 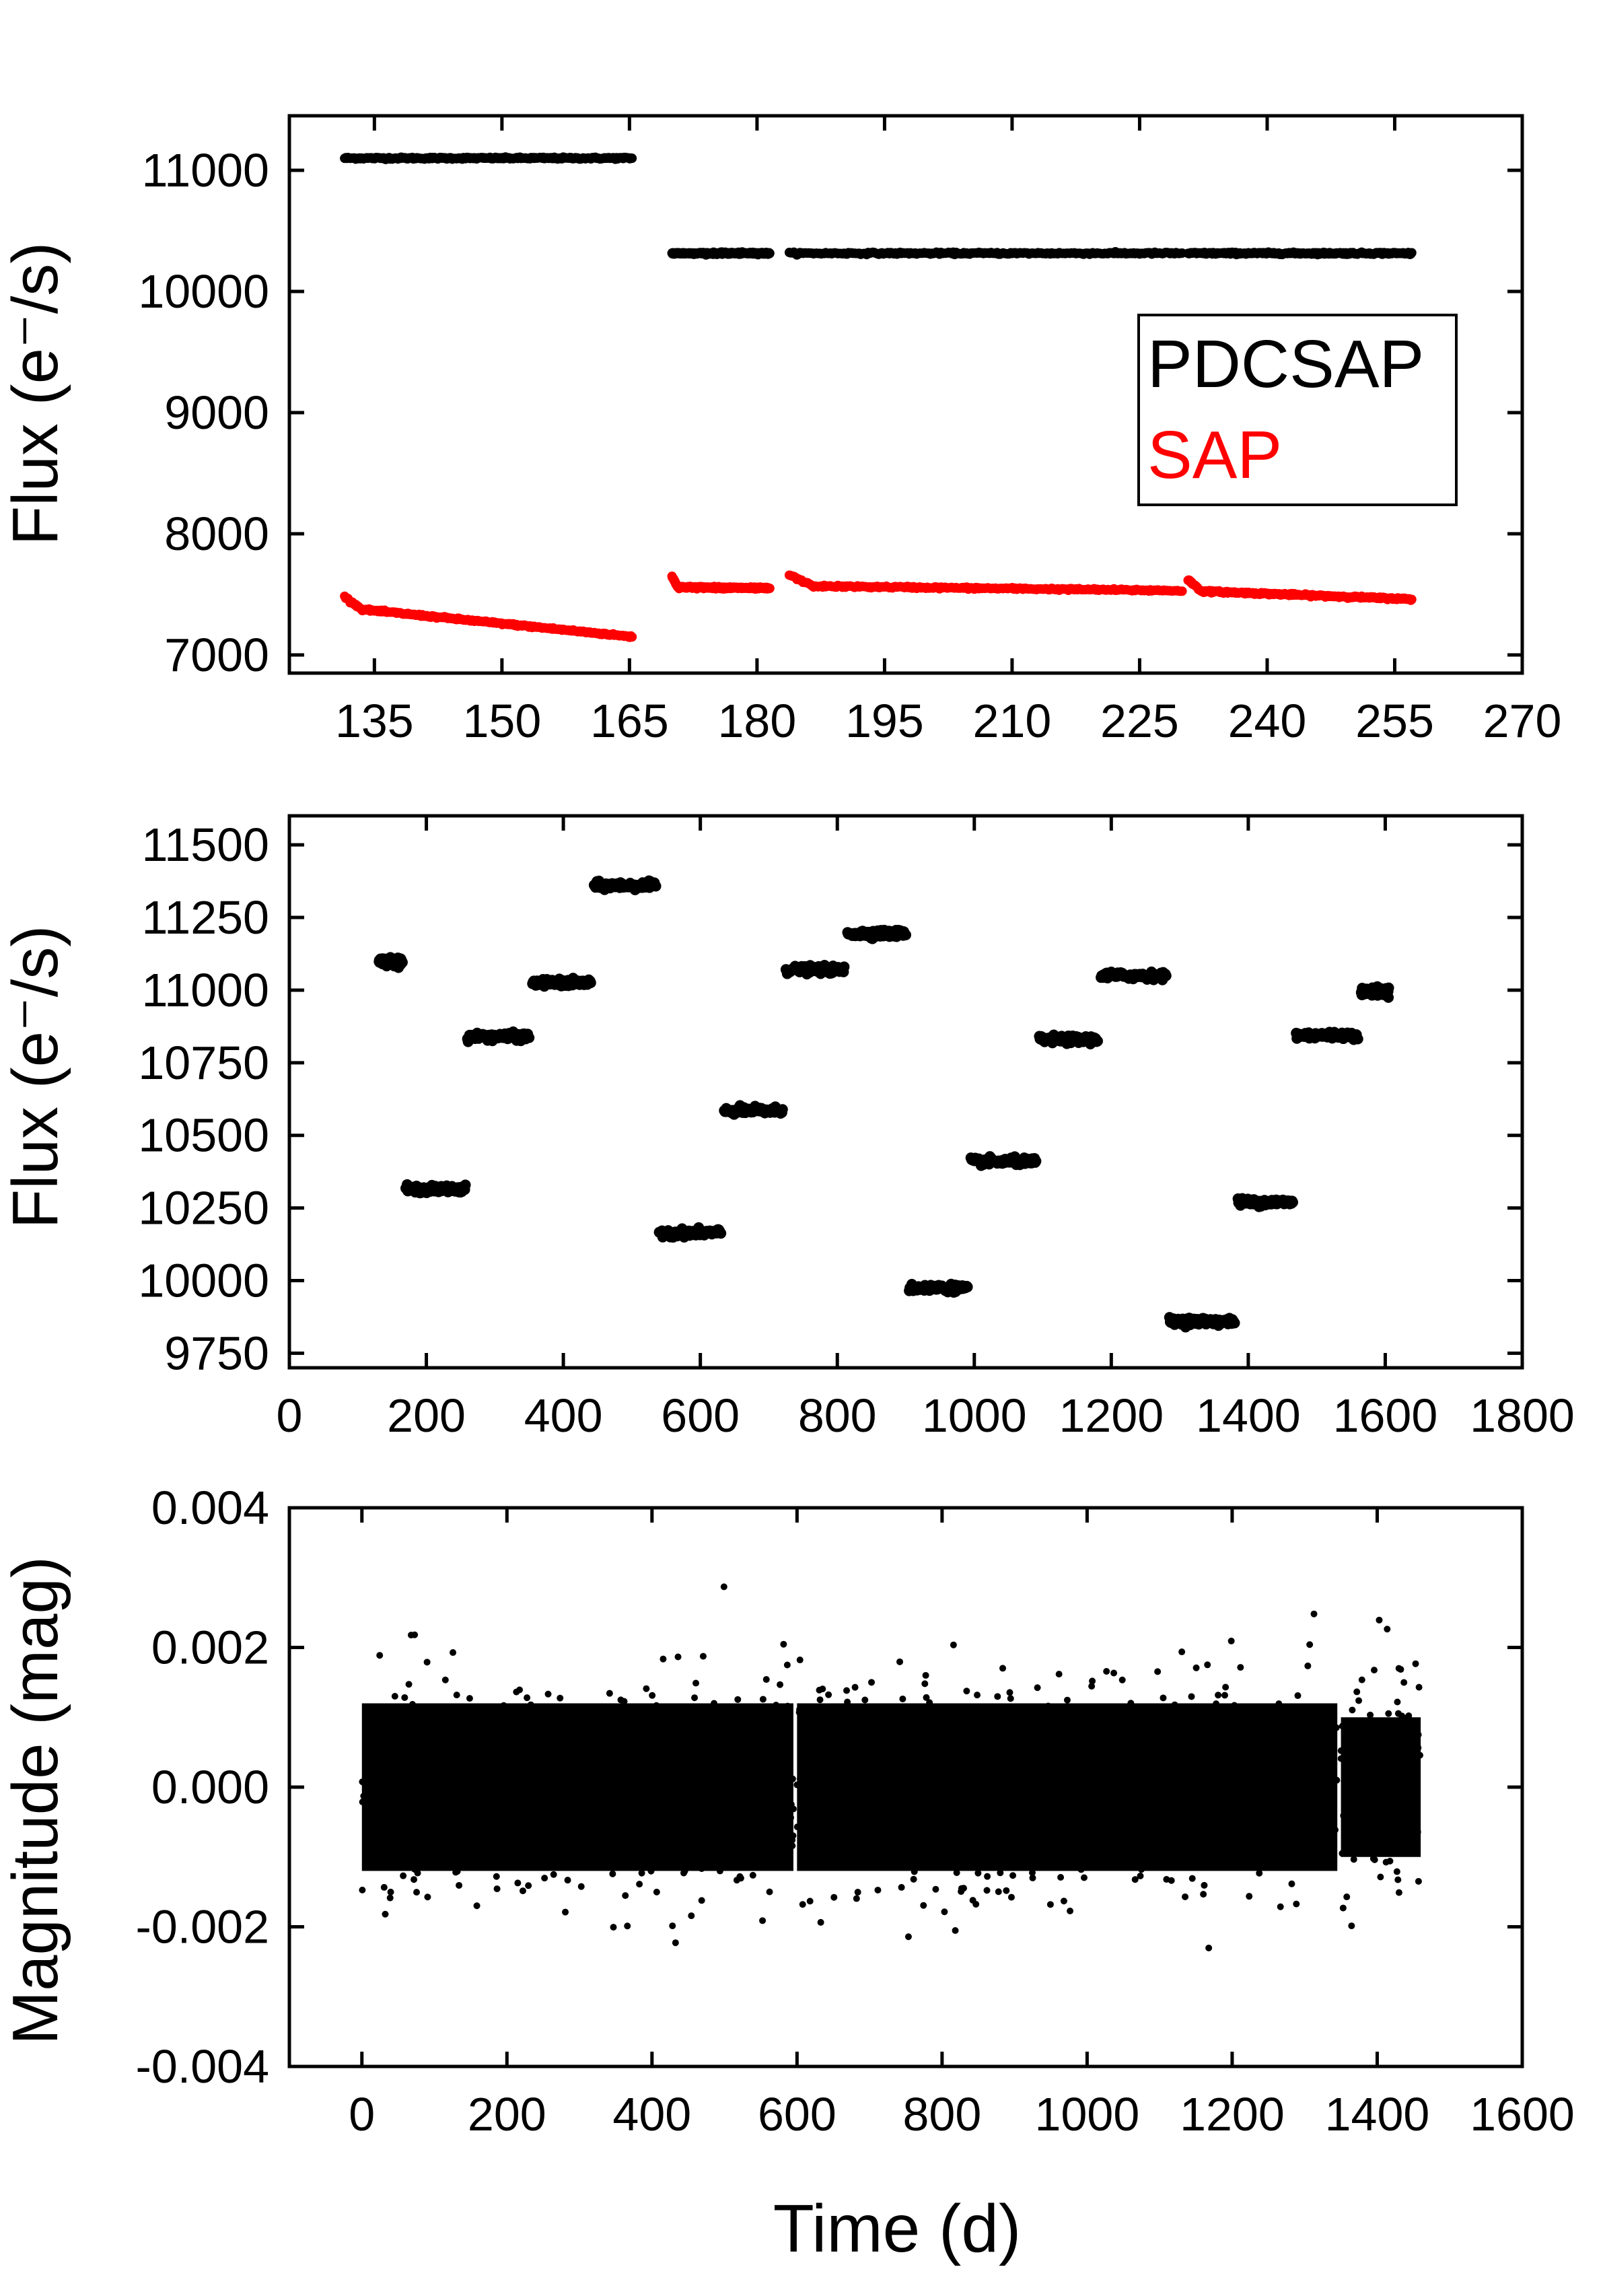 What do you see at coordinates (1249, 1415) in the screenshot?
I see `x-tick-label: 1400` at bounding box center [1249, 1415].